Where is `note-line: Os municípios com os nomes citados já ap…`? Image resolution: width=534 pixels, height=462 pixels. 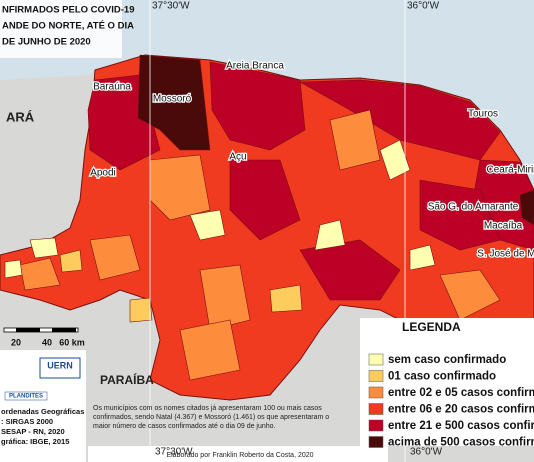
note-line: Os municípios com os nomes citados já ap… is located at coordinates (207, 408).